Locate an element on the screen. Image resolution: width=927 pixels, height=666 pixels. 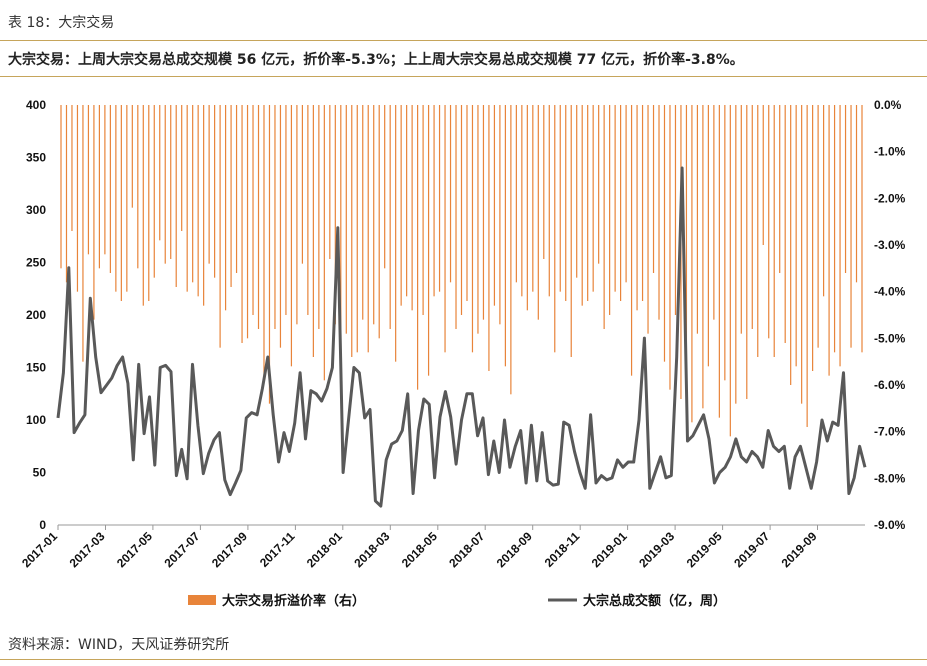
y-right-tick-label: -1.0% is located at coordinates (890, 152).